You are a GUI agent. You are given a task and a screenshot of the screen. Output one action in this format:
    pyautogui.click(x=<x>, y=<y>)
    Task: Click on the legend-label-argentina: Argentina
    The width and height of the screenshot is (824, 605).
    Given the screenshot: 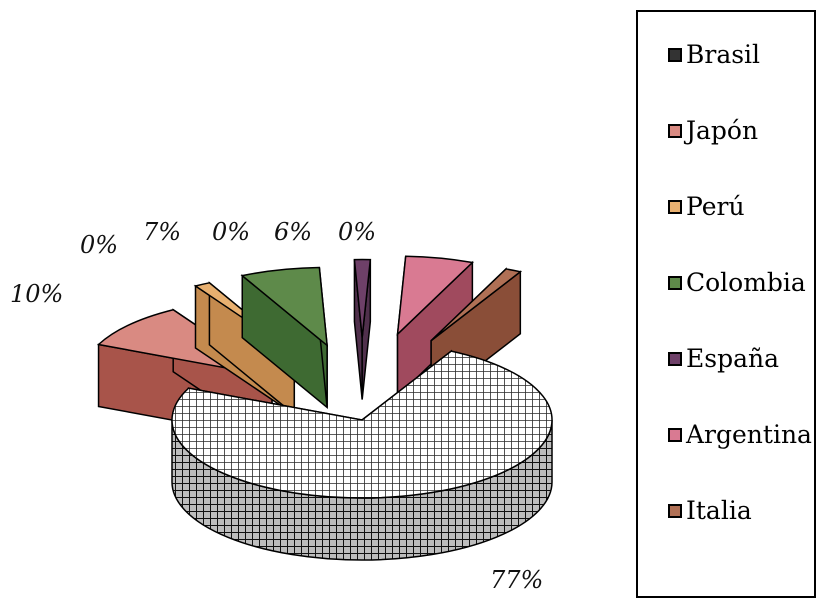 What is the action you would take?
    pyautogui.click(x=749, y=434)
    